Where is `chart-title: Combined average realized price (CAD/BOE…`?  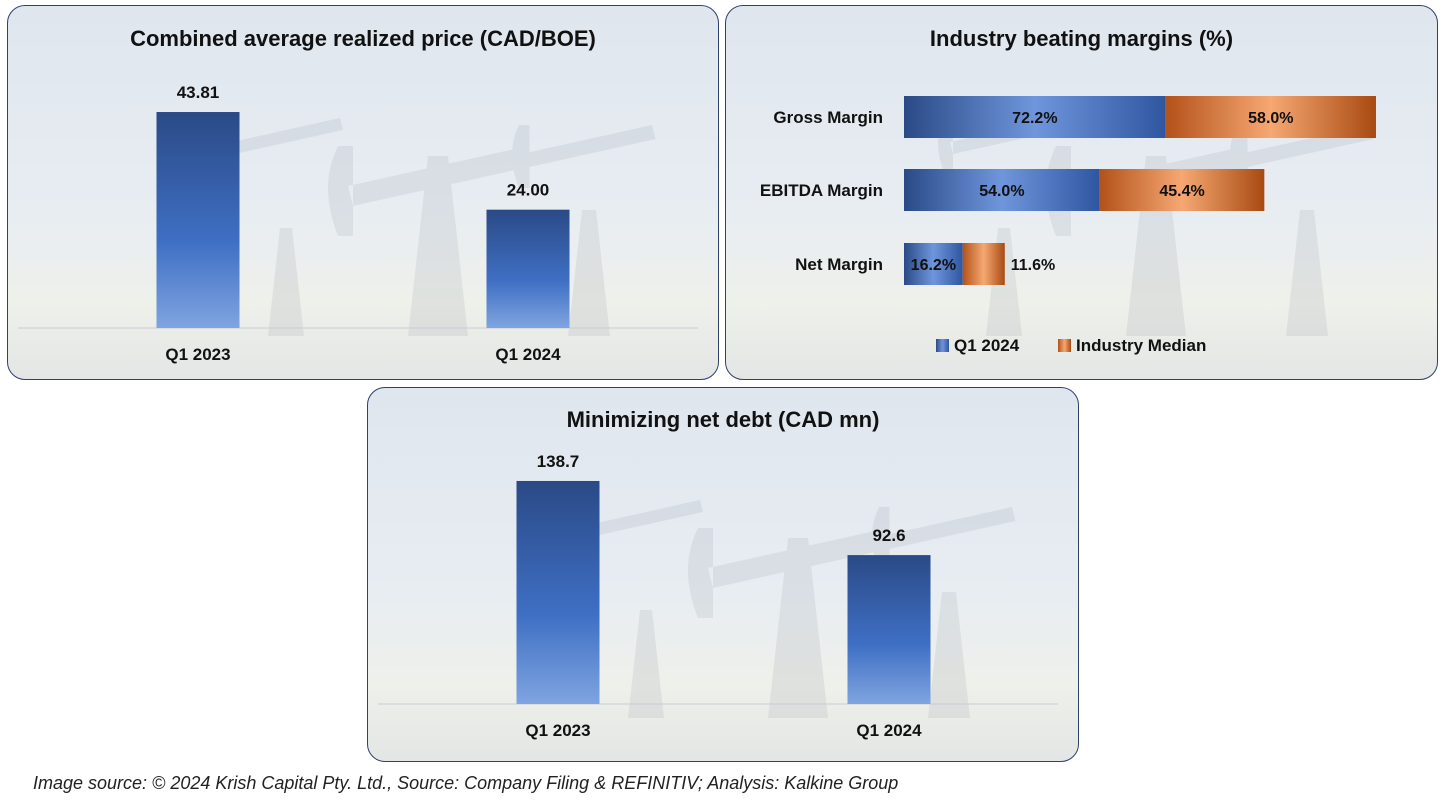
chart-title: Combined average realized price (CAD/BOE… is located at coordinates (363, 38).